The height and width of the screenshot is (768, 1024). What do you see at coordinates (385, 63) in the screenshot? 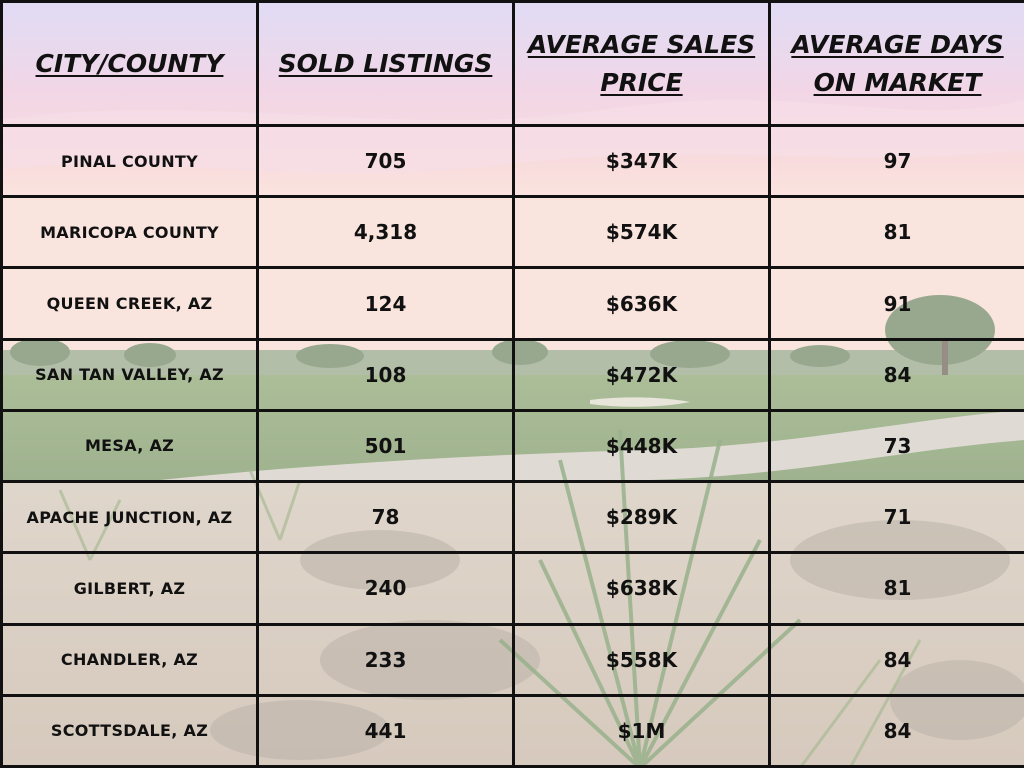
I see `header-sold-listings: SOLD LISTINGS` at bounding box center [385, 63].